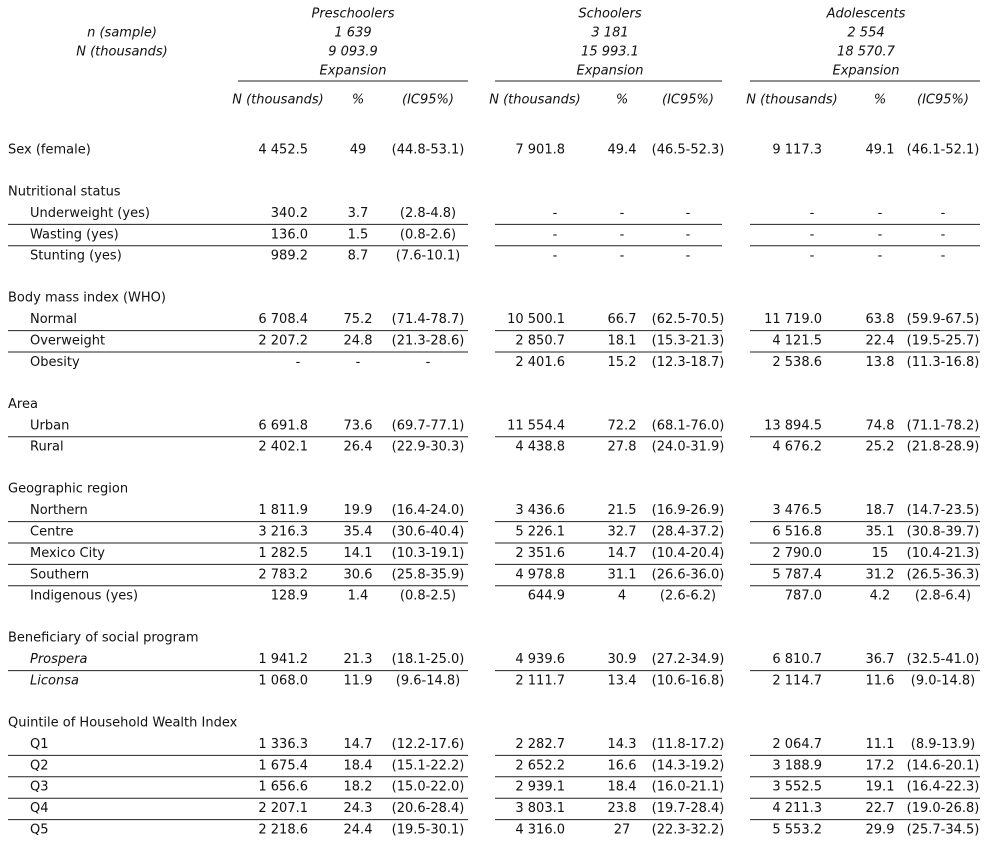 The image size is (990, 853). I want to click on cell: (32.5-41.0), so click(943, 659).